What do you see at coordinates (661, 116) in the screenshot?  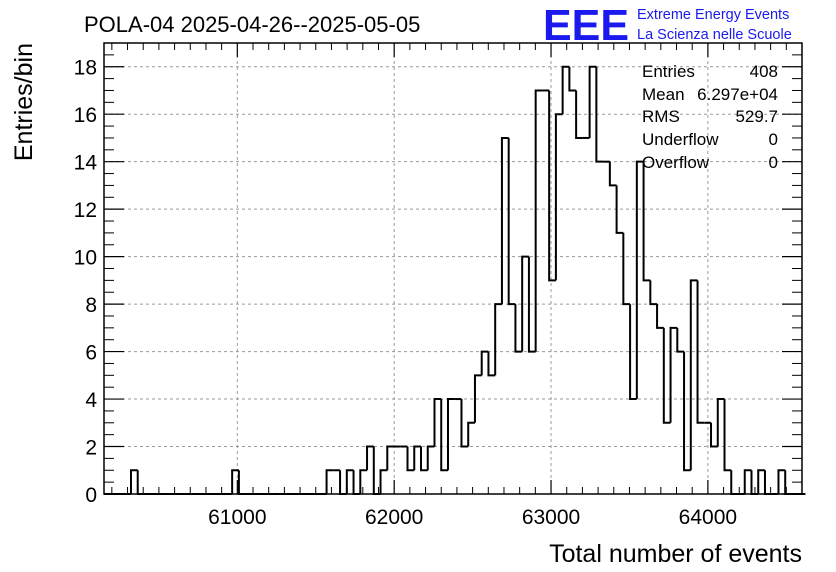 I see `stats-rms-label: RMS` at bounding box center [661, 116].